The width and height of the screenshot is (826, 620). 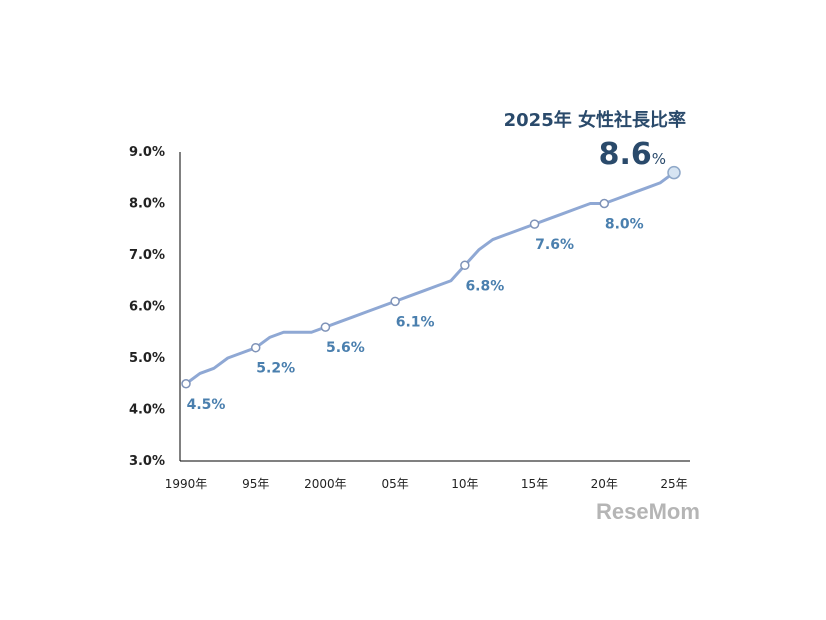 I want to click on data-label: 7.6%, so click(x=554, y=245).